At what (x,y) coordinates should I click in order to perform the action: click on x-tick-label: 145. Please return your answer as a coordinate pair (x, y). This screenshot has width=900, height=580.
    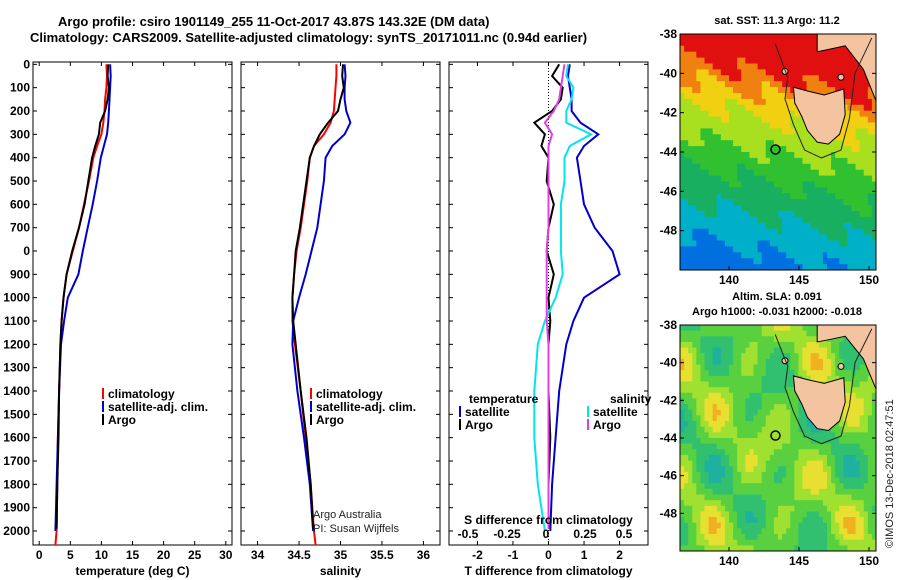
    Looking at the image, I should click on (799, 561).